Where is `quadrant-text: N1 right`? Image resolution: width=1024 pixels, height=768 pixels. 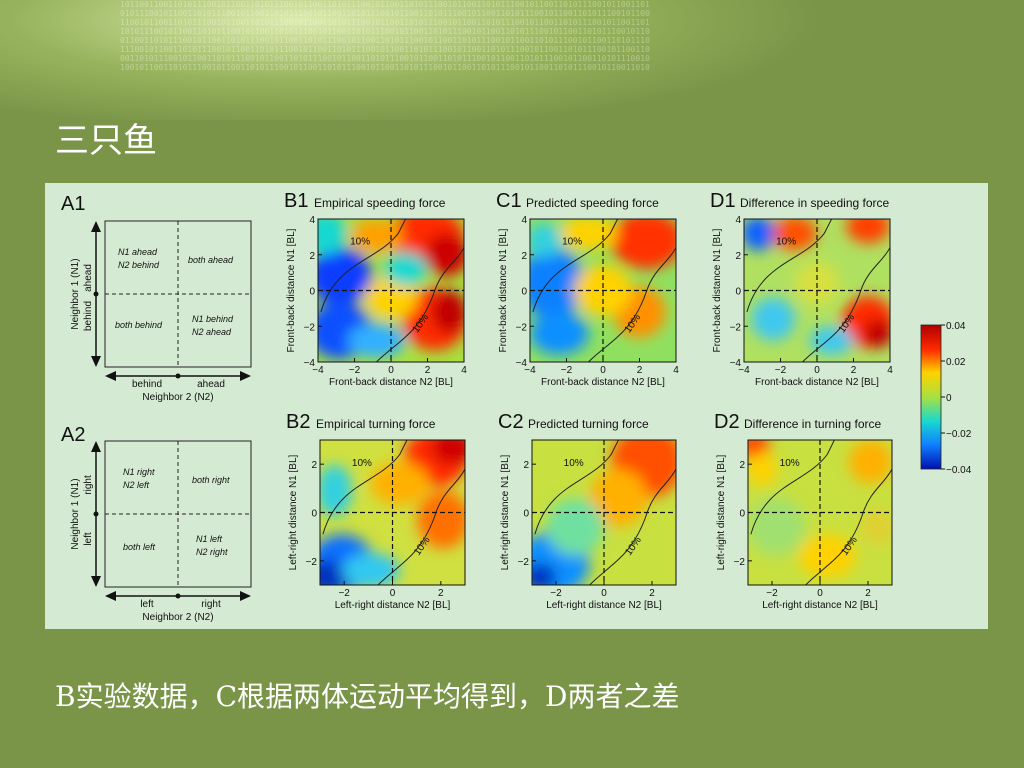
quadrant-text: N1 right is located at coordinates (139, 472).